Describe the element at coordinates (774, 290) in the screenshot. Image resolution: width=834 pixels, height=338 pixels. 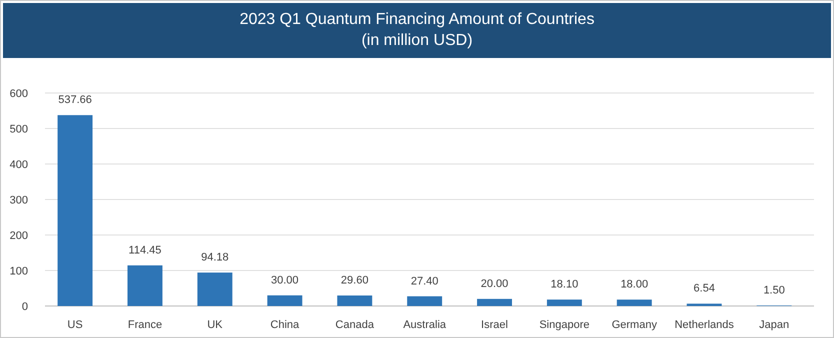
I see `data-label: 1.50` at that location.